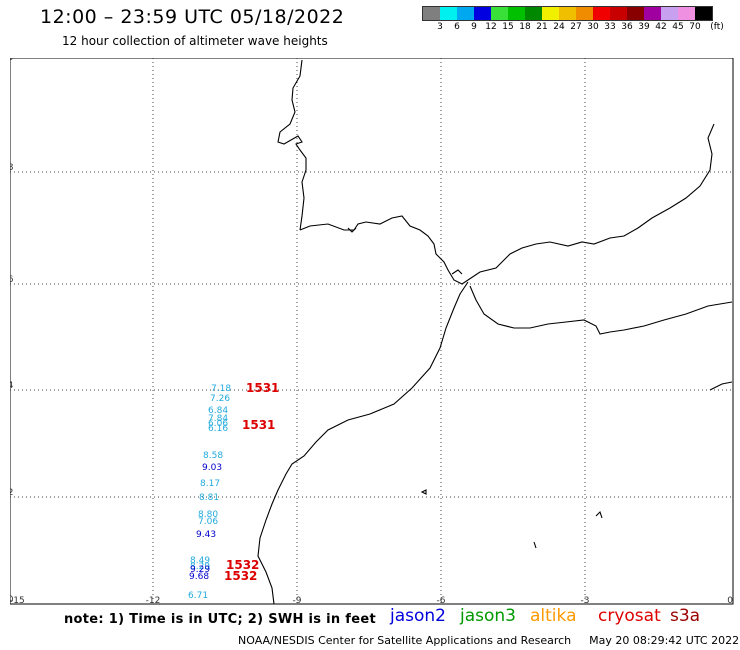 The image size is (740, 650). I want to click on longitude-label: -3, so click(585, 600).